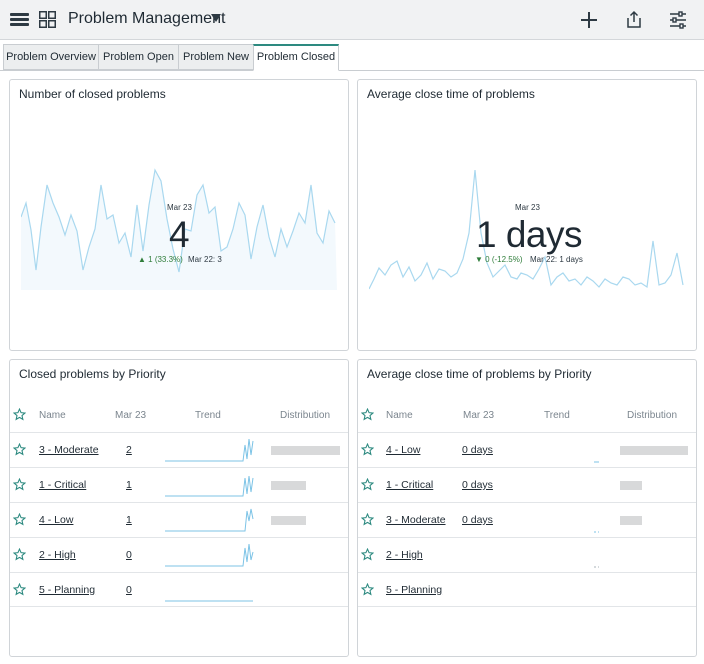  What do you see at coordinates (160, 259) in the screenshot?
I see `score-delta: ▲ 1 (33.3%)` at bounding box center [160, 259].